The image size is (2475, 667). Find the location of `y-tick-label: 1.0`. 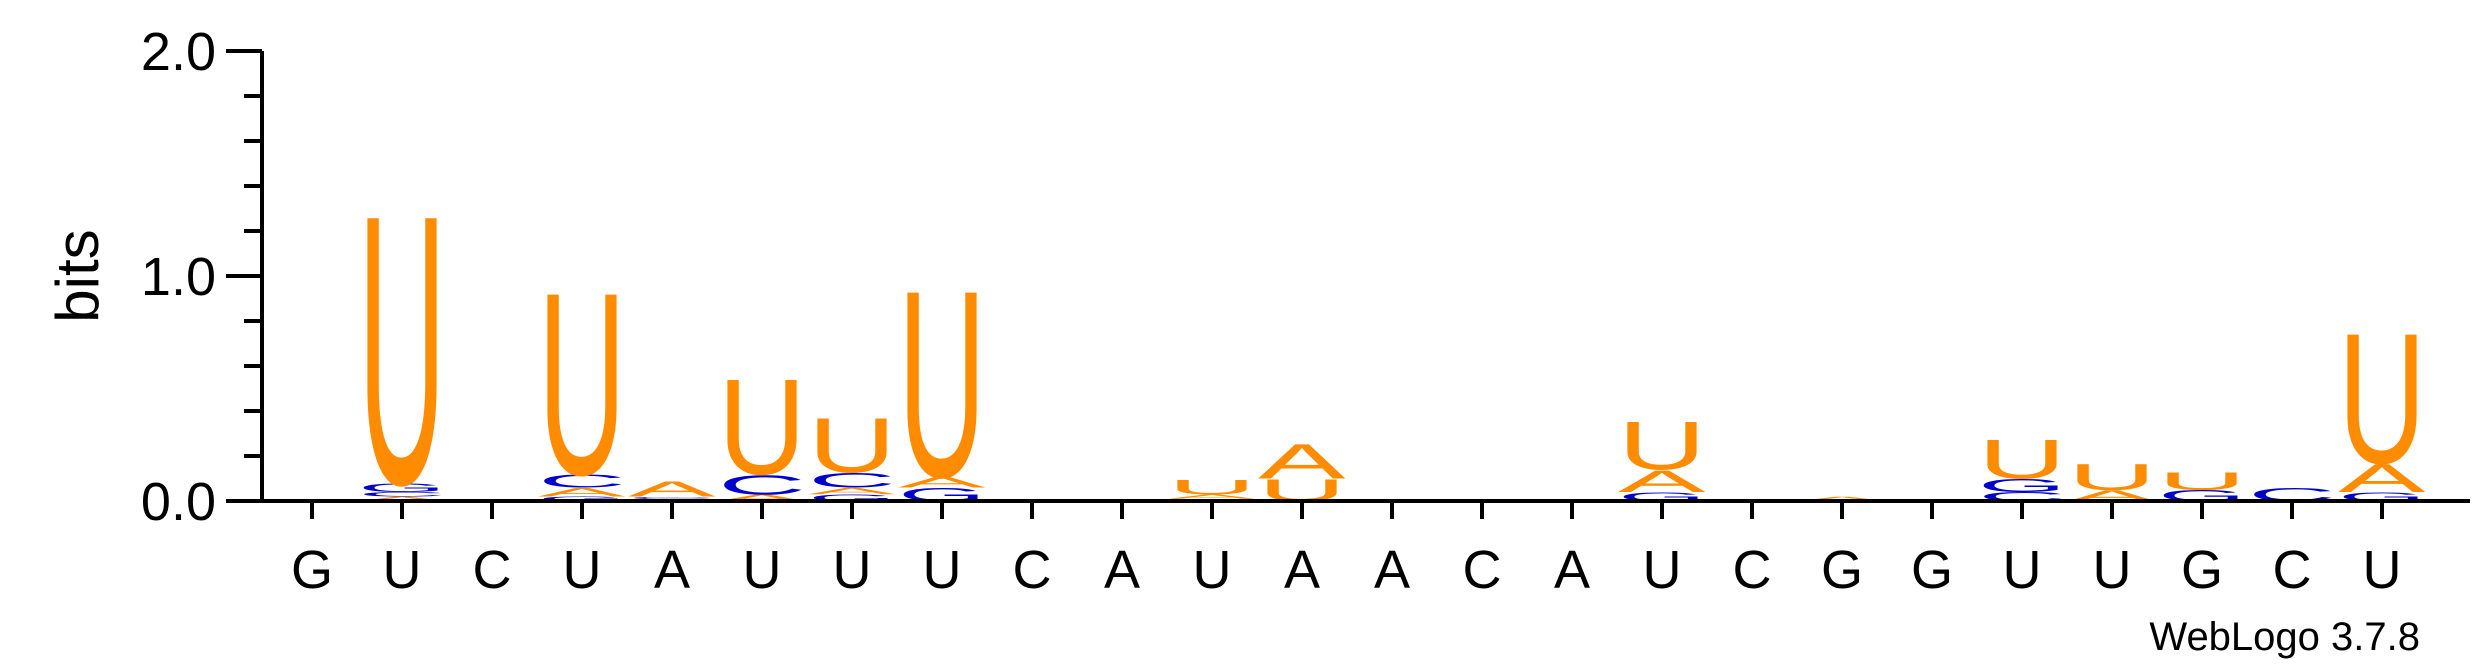

y-tick-label: 1.0 is located at coordinates (178, 277).